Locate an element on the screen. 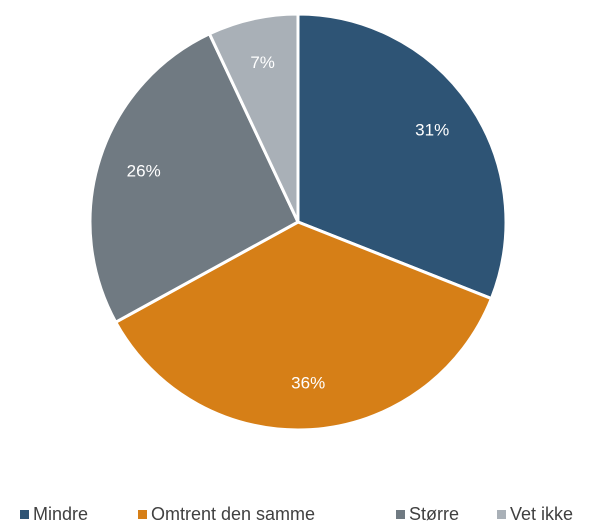 This screenshot has height=524, width=597. value-label: 26% is located at coordinates (144, 170).